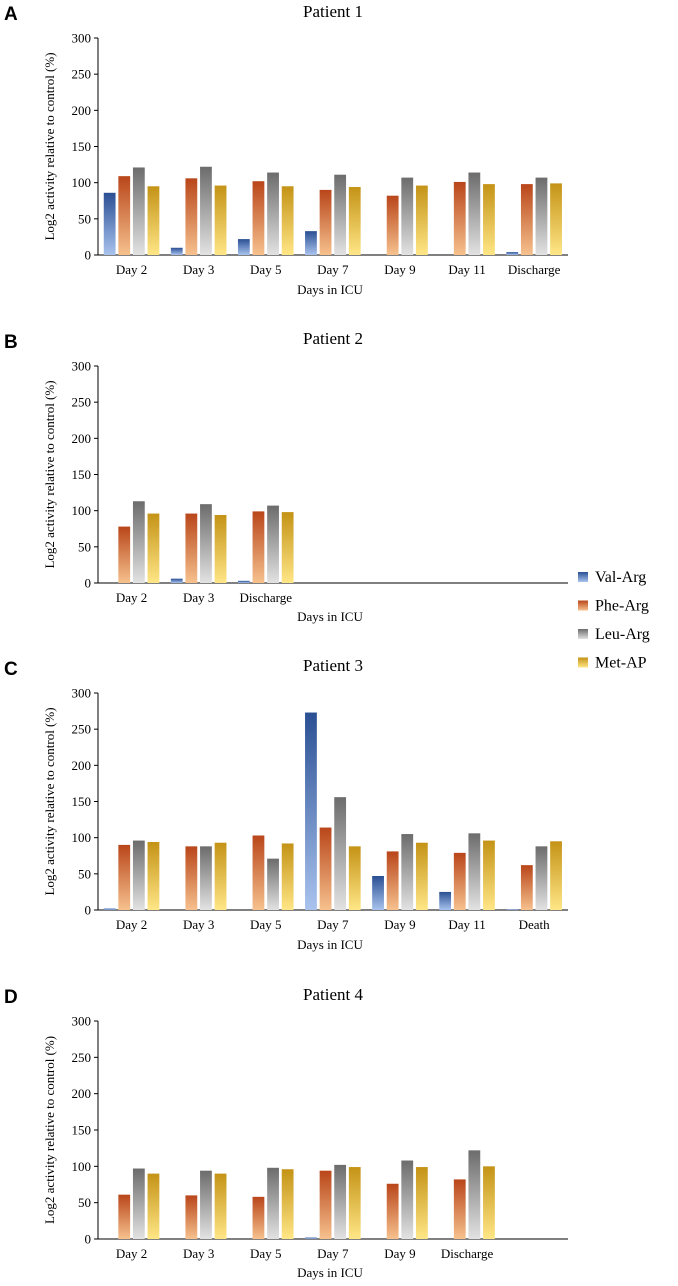  Describe the element at coordinates (243, 581) in the screenshot. I see `panel-b-bar-val-arg-discharge` at that location.